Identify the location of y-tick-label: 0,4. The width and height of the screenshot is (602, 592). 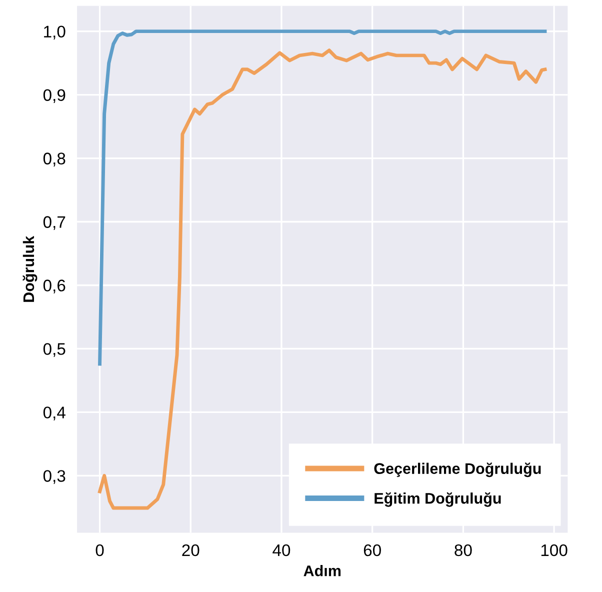
(54, 413).